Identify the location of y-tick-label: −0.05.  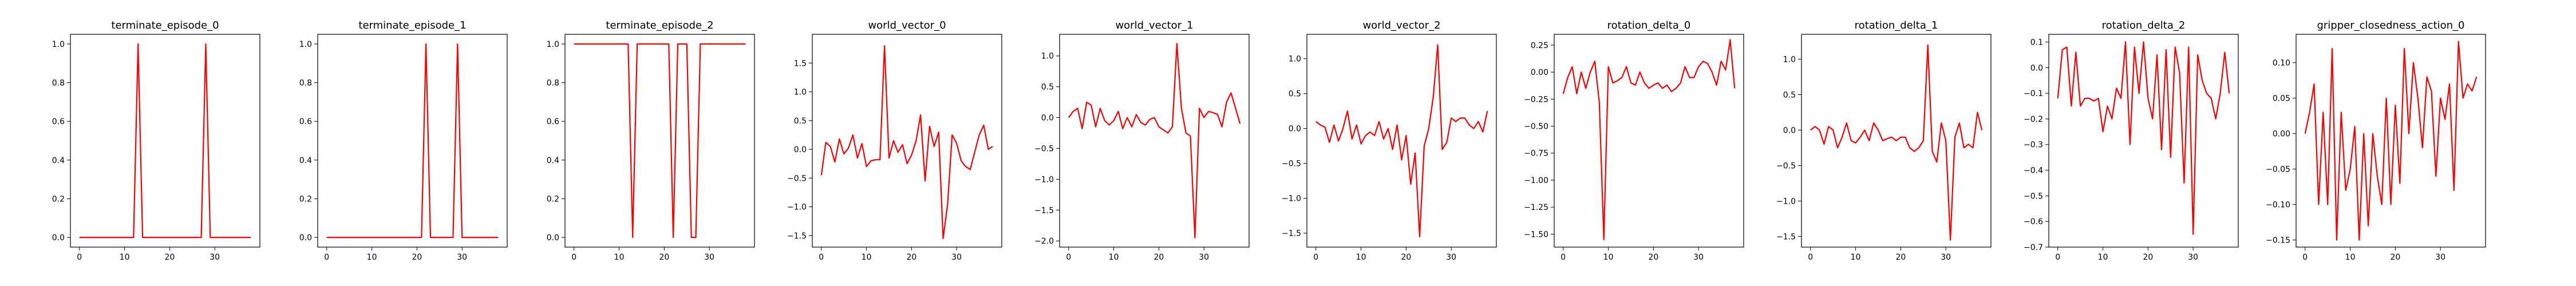
(2278, 169).